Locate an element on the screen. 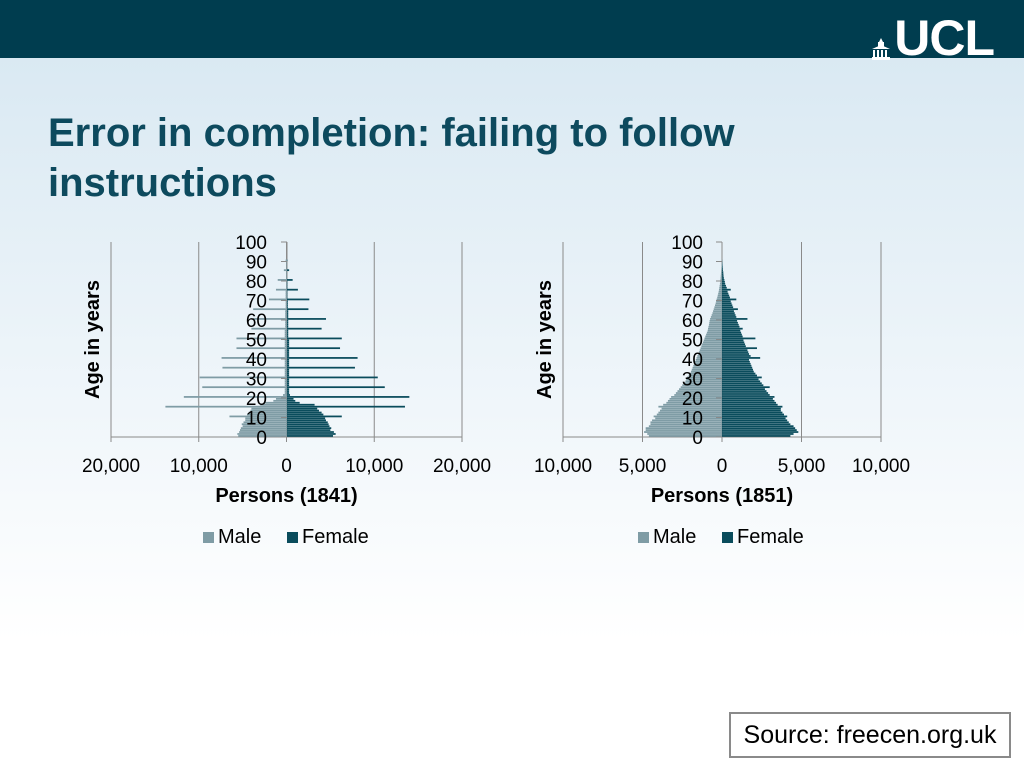 Image resolution: width=1024 pixels, height=768 pixels. y-tick-label: 20 is located at coordinates (256, 399).